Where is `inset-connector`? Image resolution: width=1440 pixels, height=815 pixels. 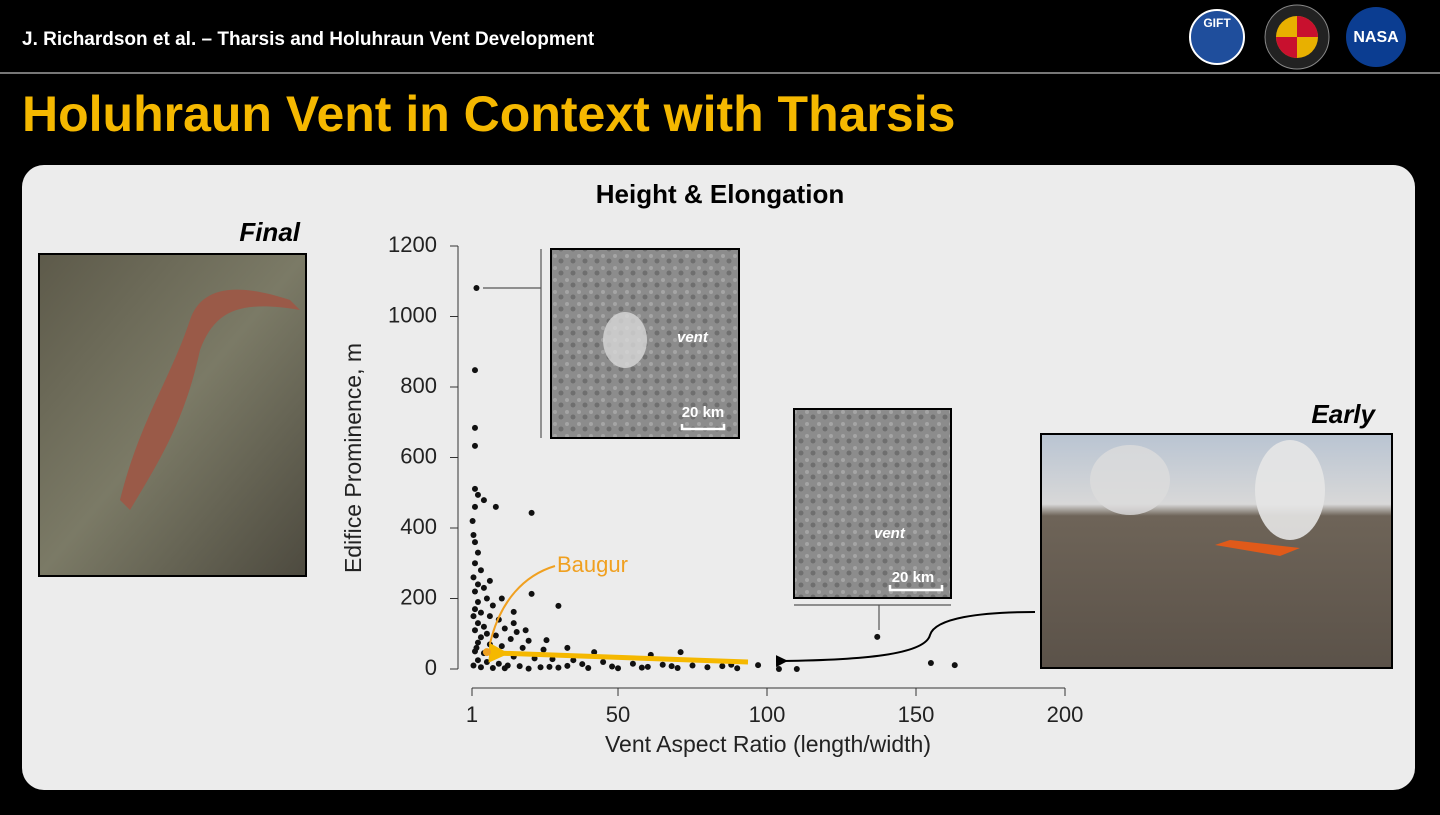 inset-connector is located at coordinates (512, 343).